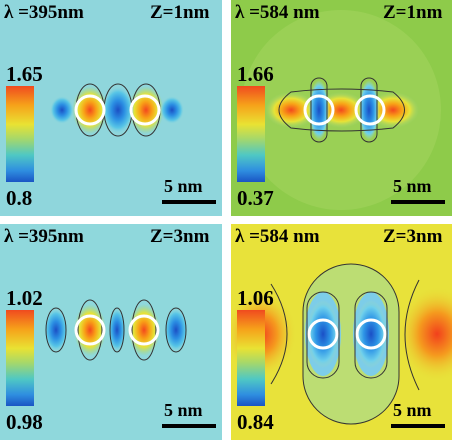 The width and height of the screenshot is (452, 440). I want to click on colorbar-max-label: 1.66, so click(255, 74).